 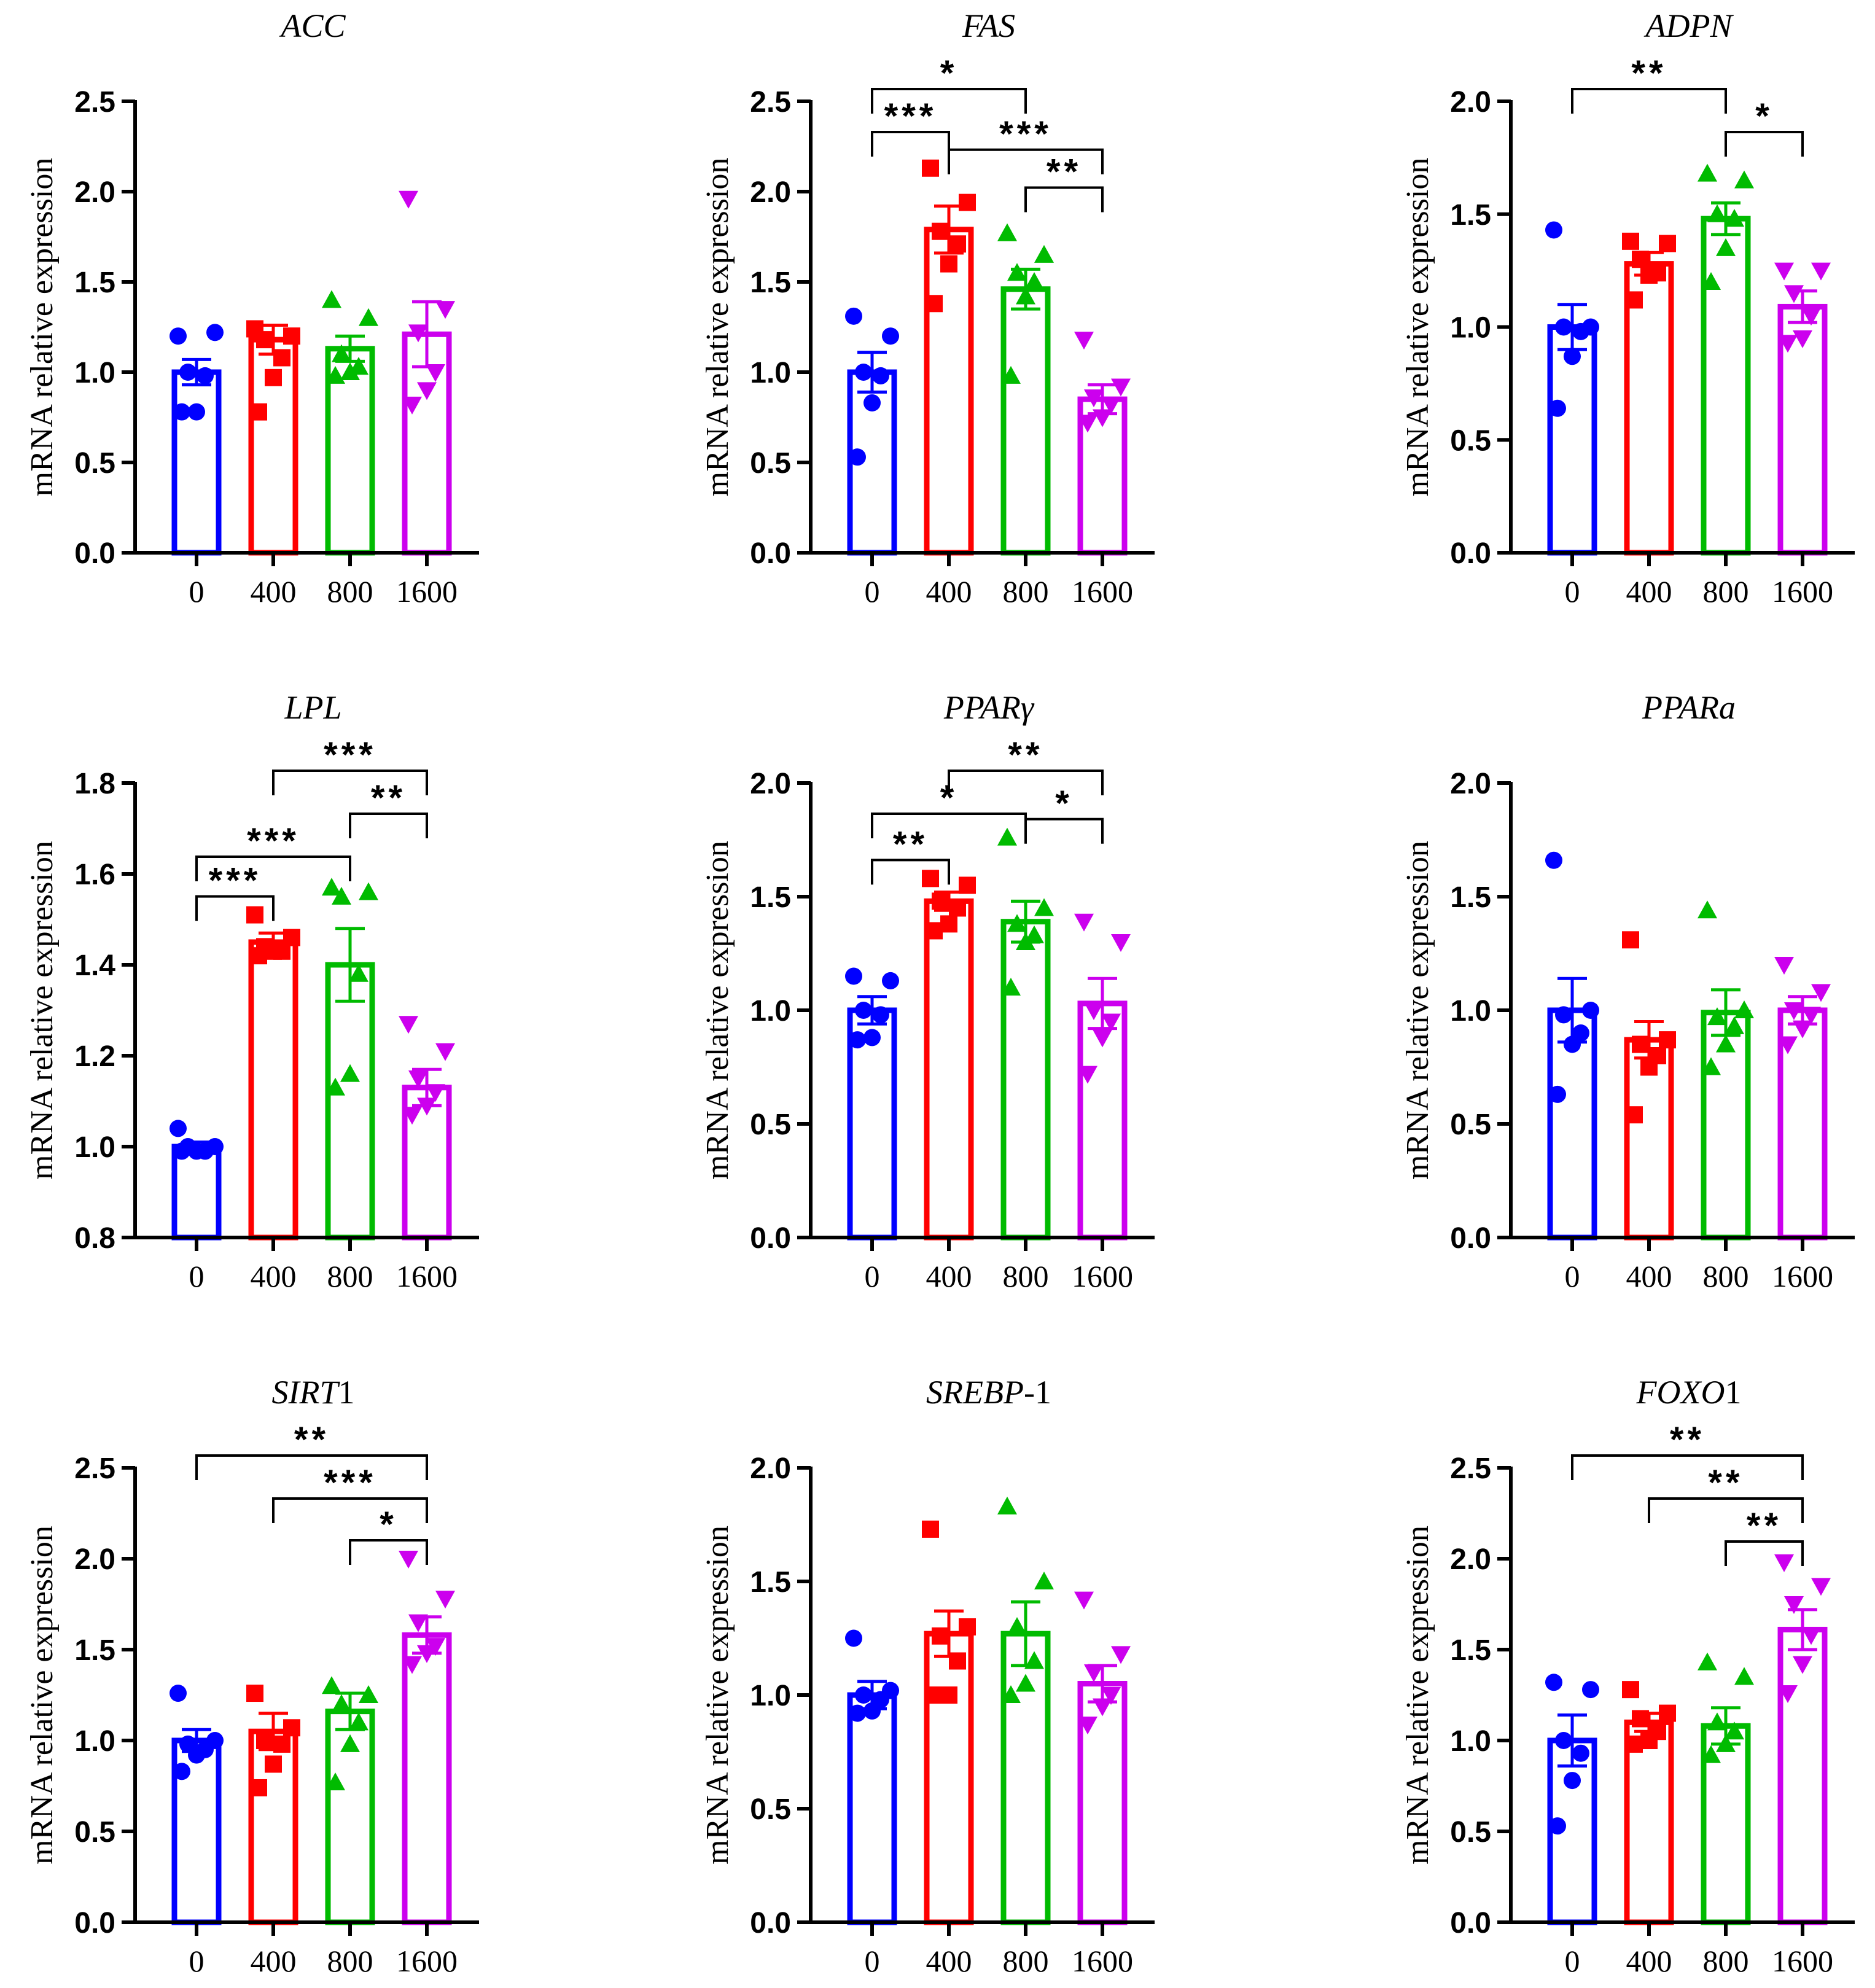 What do you see at coordinates (771, 897) in the screenshot?
I see `y-tick-label: 1.5` at bounding box center [771, 897].